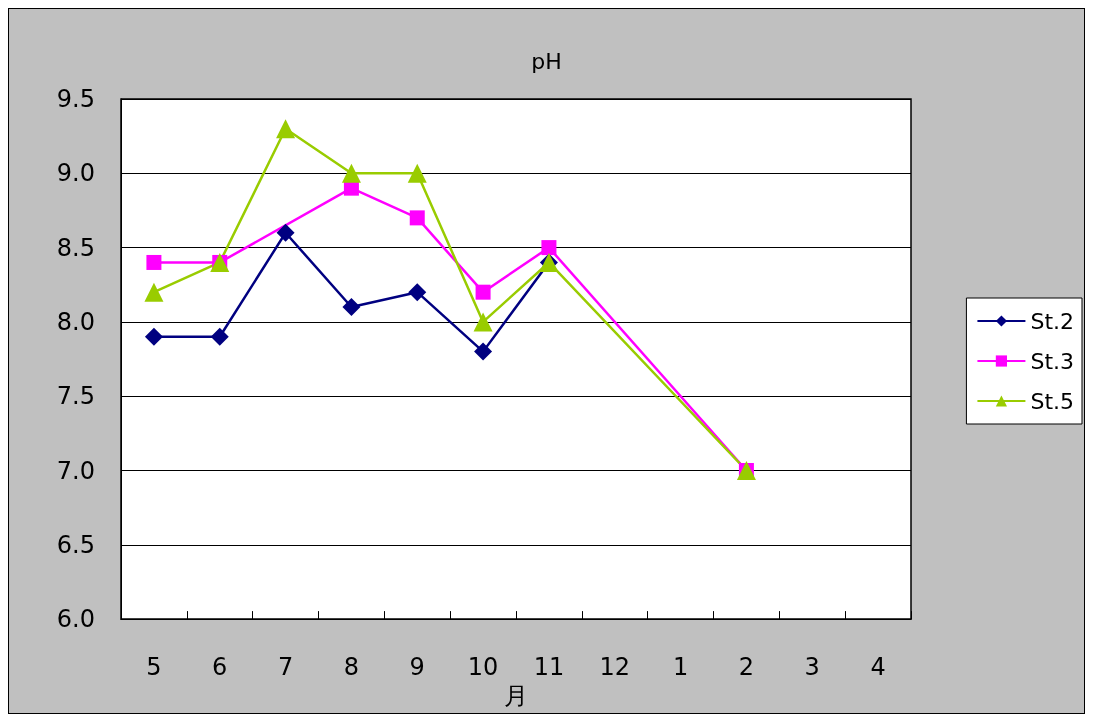 The image size is (1093, 722). Describe the element at coordinates (351, 667) in the screenshot. I see `x-tick-label: 8` at that location.